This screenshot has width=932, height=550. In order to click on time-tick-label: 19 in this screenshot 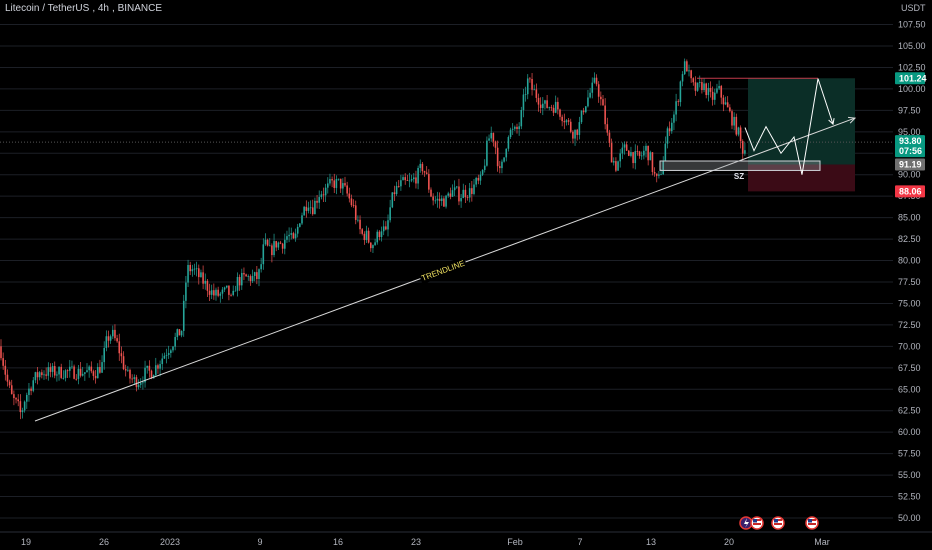, I will do `click(26, 542)`.